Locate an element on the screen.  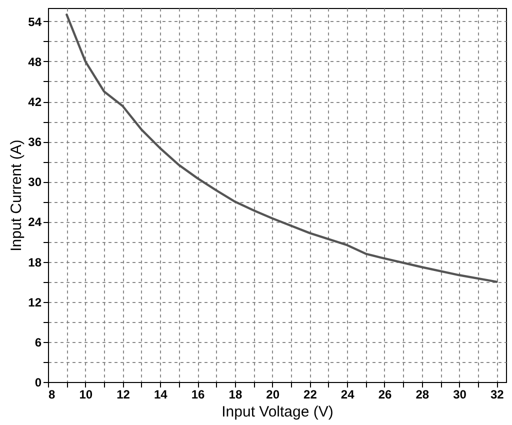
x-tick-label: 22 is located at coordinates (311, 395).